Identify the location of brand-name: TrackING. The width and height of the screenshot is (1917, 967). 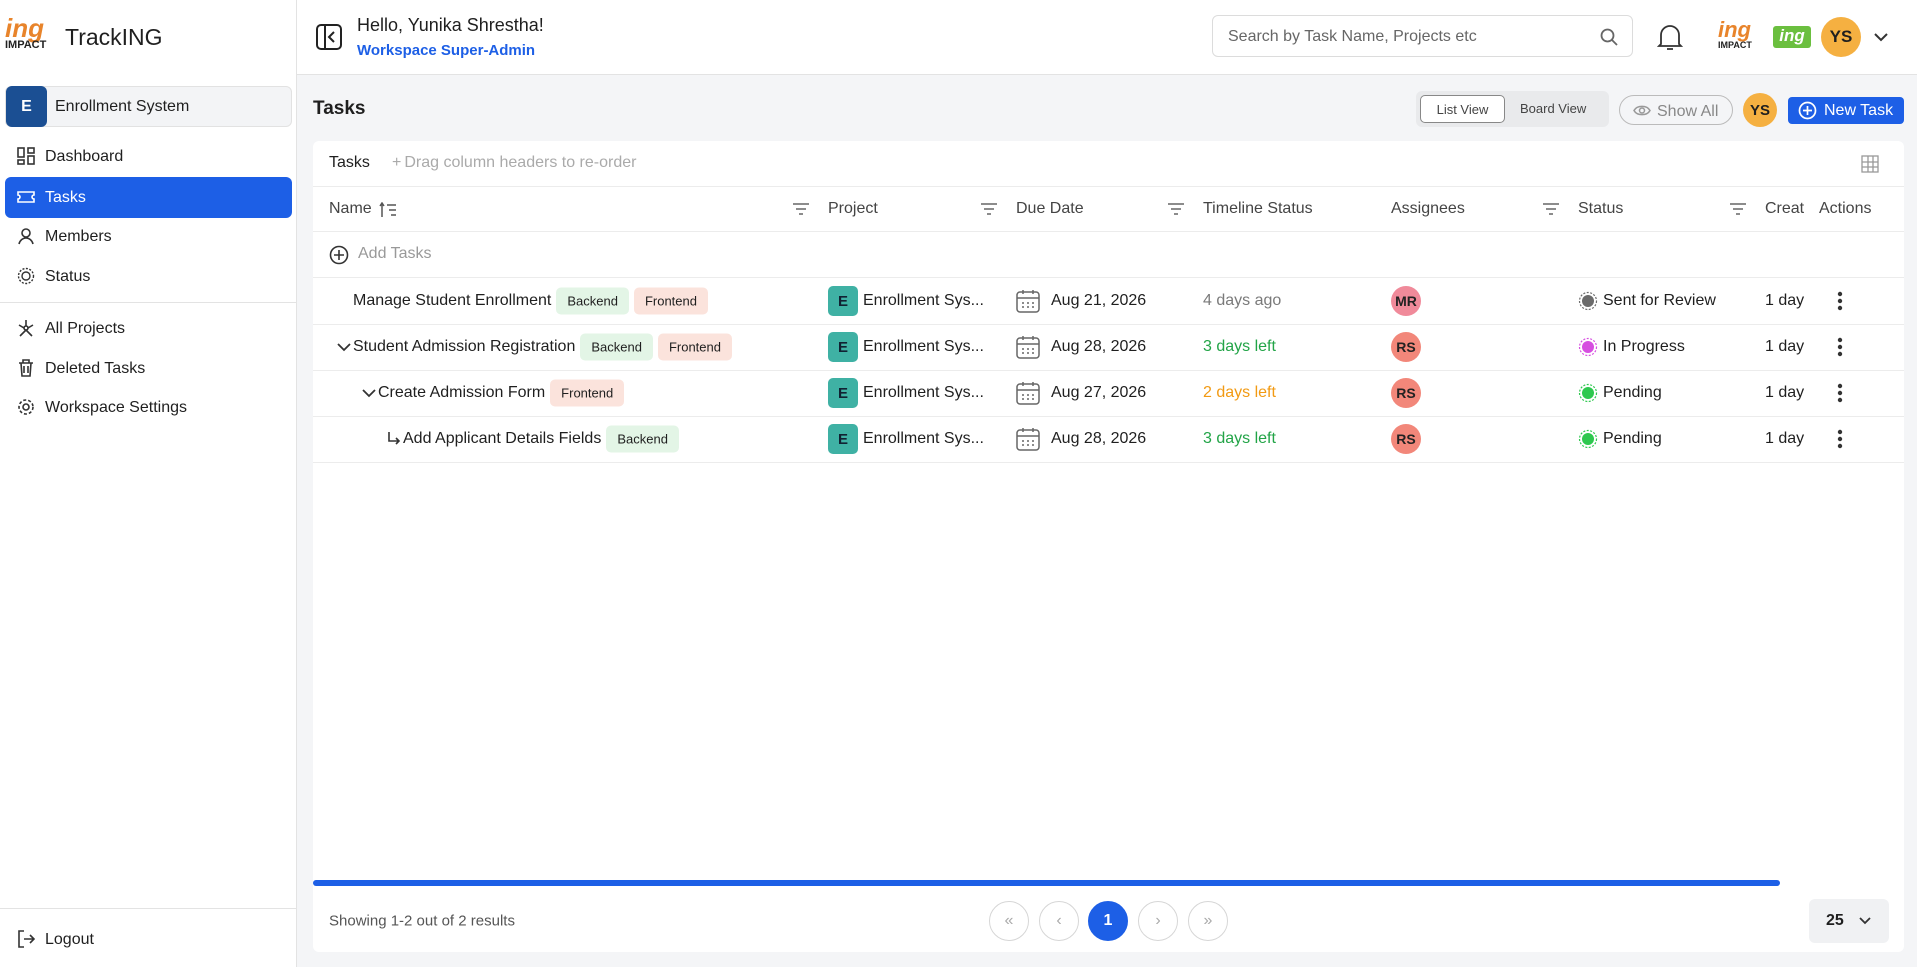
(114, 37).